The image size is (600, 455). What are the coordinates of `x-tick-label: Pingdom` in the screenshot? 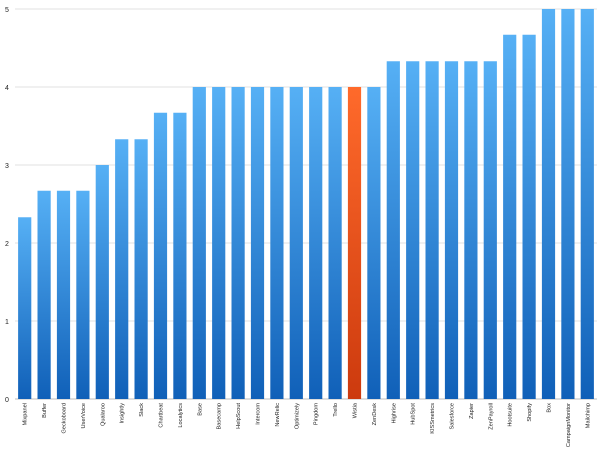 It's located at (317, 414).